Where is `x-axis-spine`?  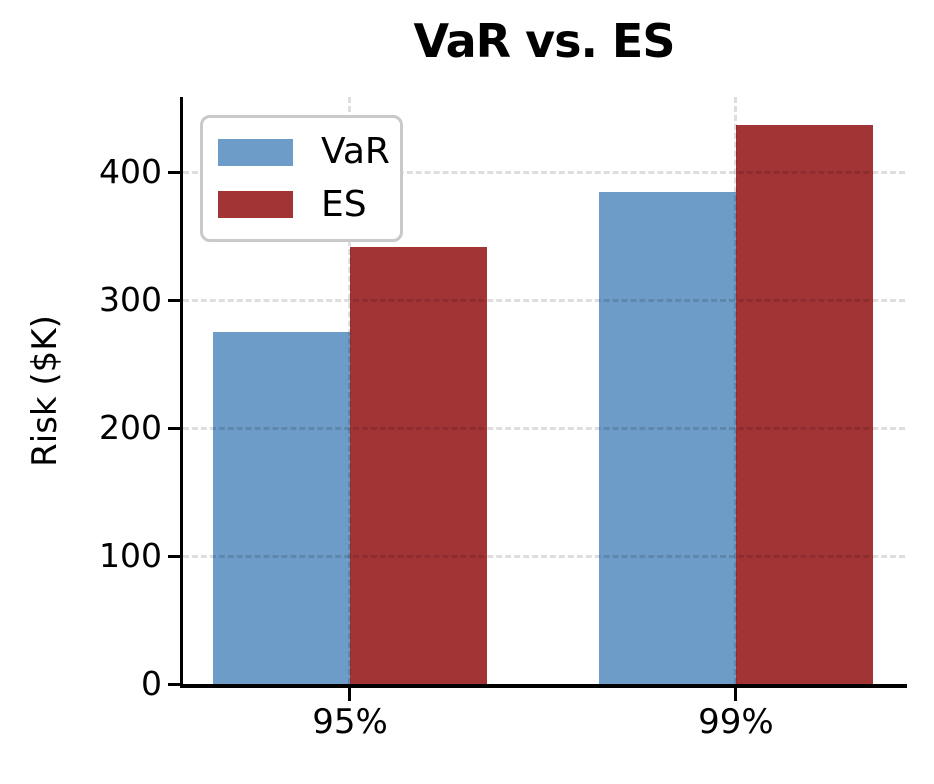 x-axis-spine is located at coordinates (543, 686).